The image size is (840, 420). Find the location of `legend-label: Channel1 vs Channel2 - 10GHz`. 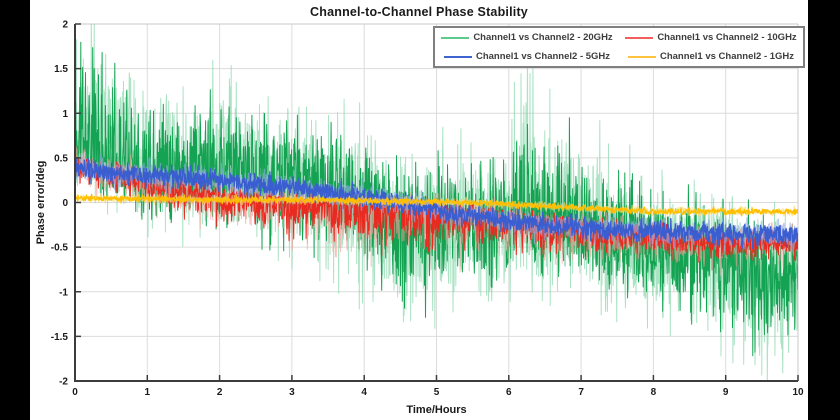

legend-label: Channel1 vs Channel2 - 10GHz is located at coordinates (727, 37).